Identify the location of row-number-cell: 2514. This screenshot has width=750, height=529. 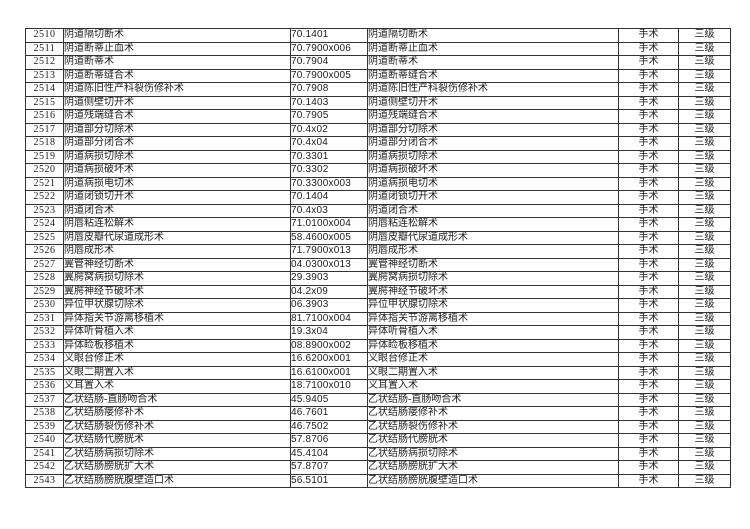
(44, 89).